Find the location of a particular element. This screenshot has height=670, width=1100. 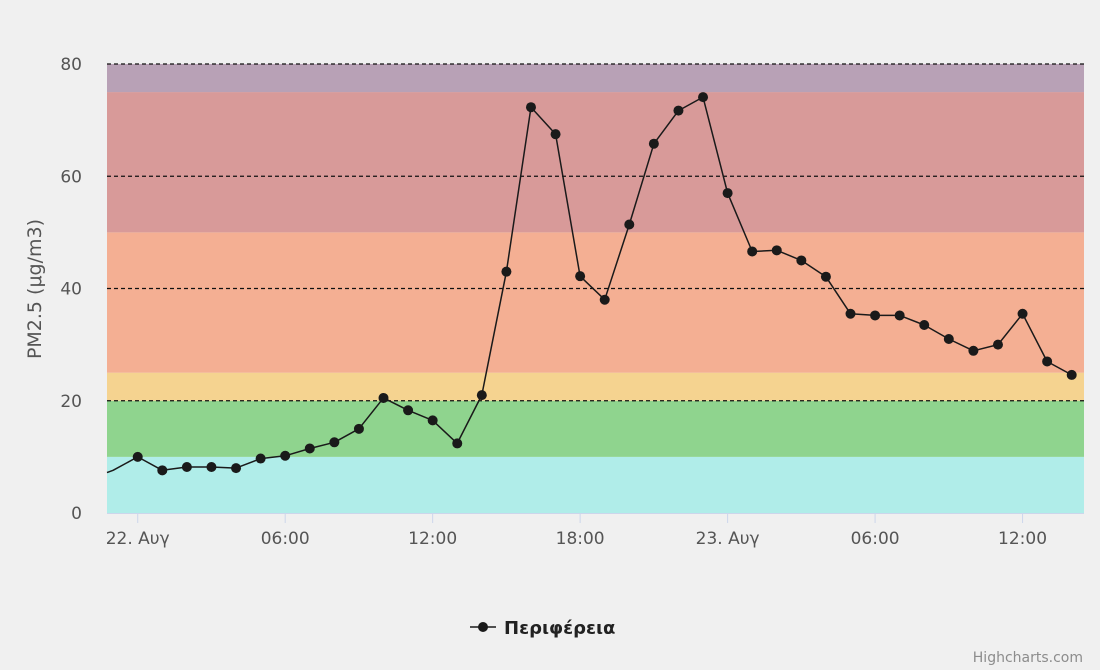

x-tick-label-5: 06:00 is located at coordinates (875, 539).